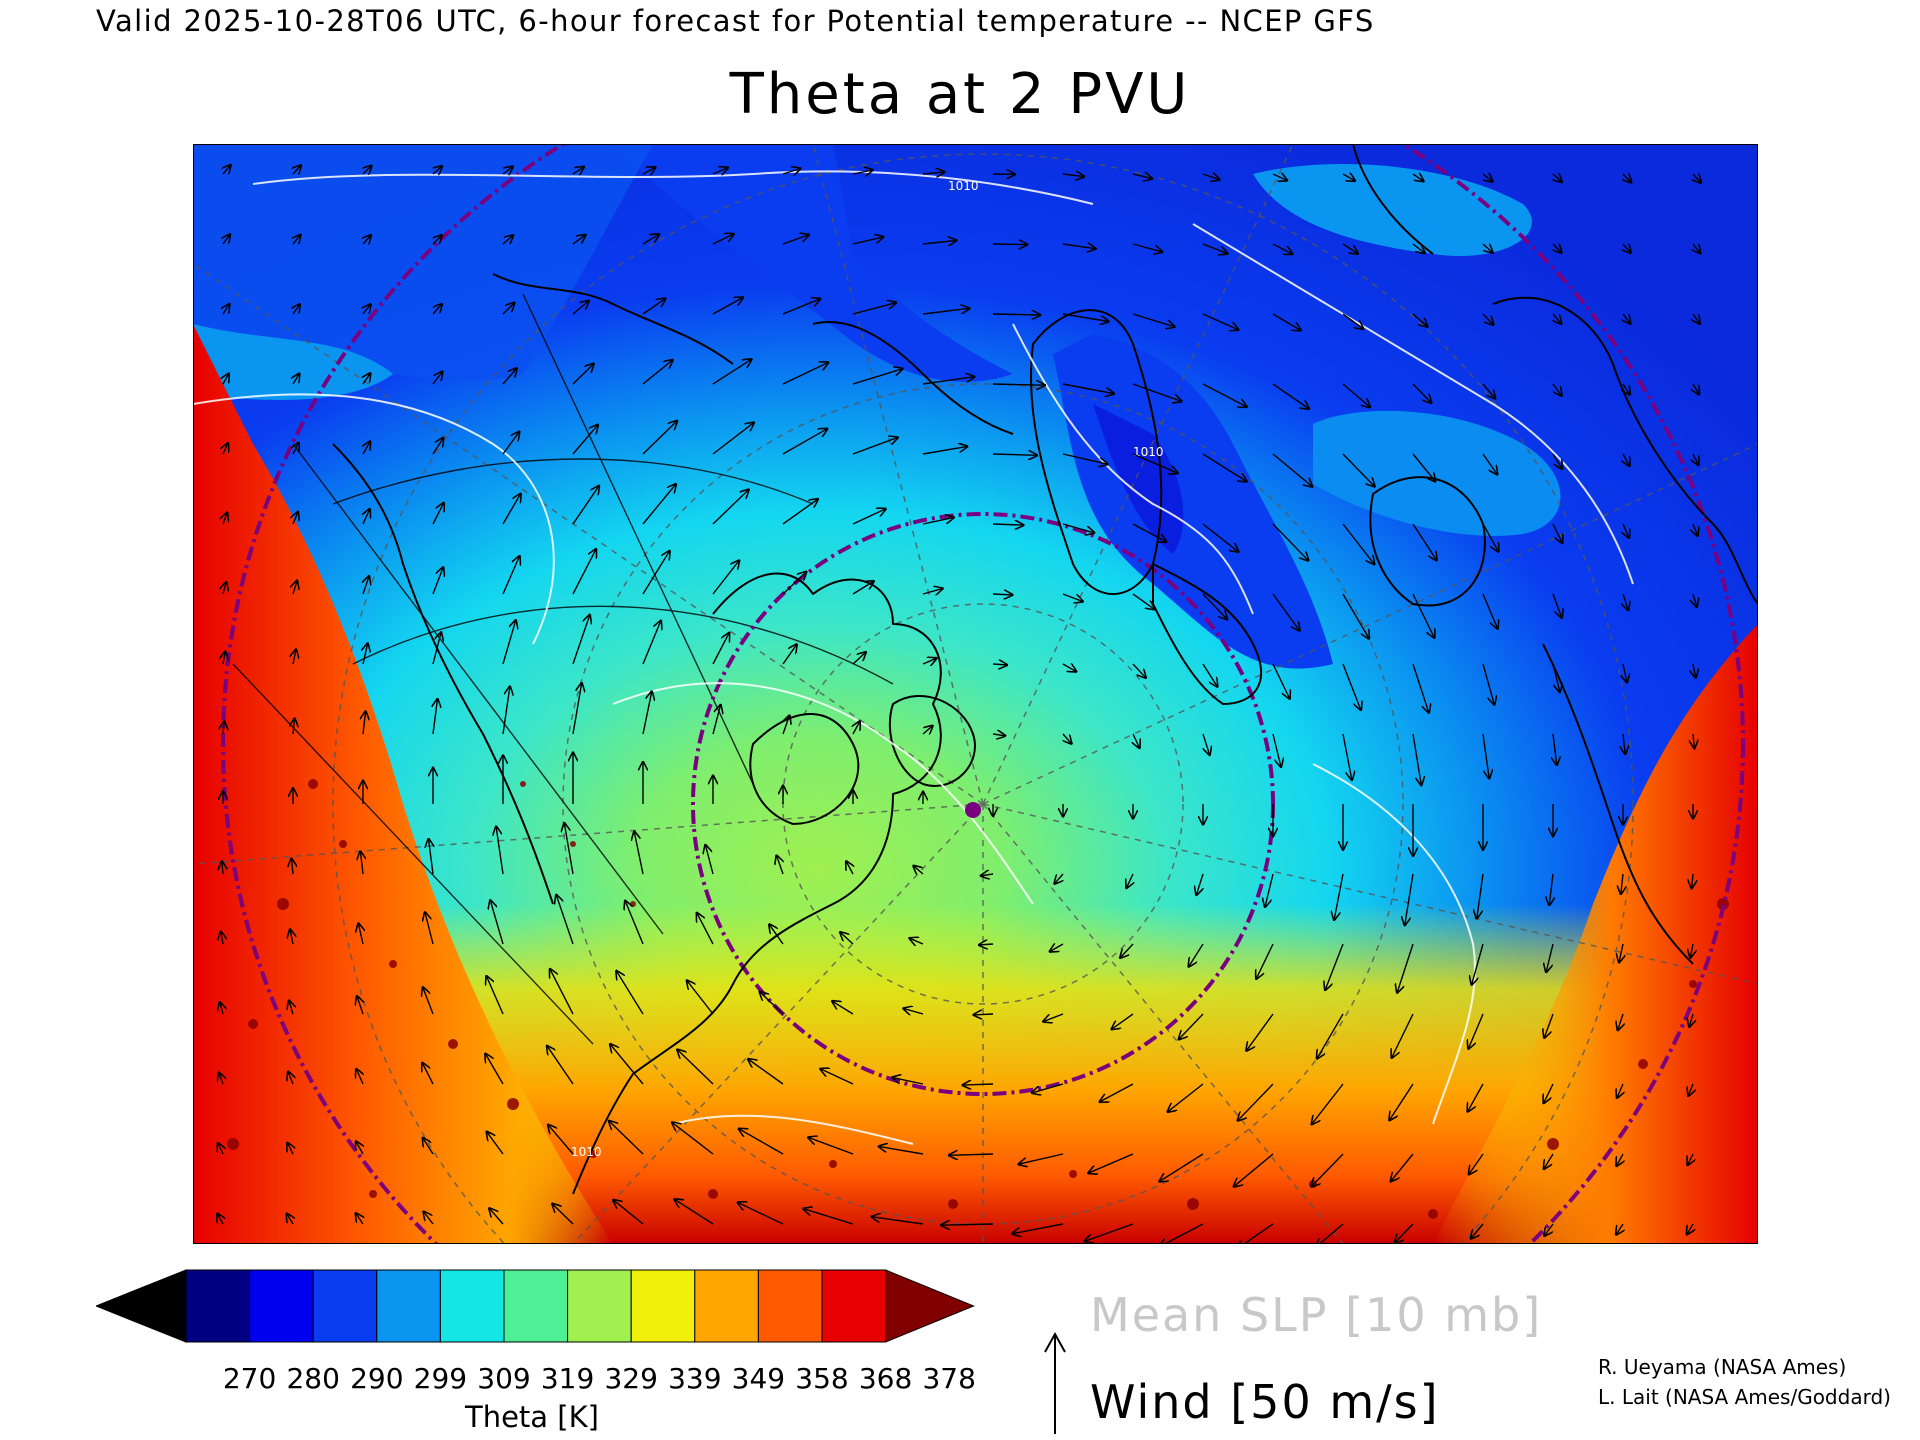  What do you see at coordinates (403, 784) in the screenshot?
I see `warm-west-band` at bounding box center [403, 784].